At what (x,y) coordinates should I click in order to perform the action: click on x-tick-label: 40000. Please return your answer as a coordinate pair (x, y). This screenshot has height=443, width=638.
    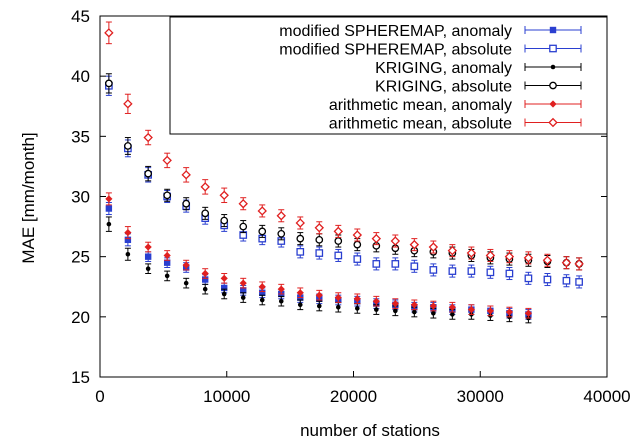
    Looking at the image, I should click on (606, 396).